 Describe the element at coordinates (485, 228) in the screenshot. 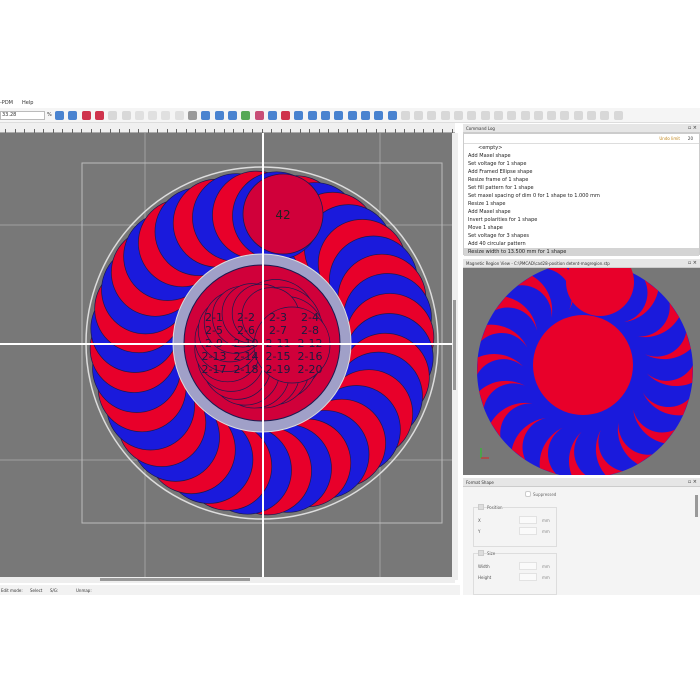

I see `command-log-item: Move 1 shape` at that location.